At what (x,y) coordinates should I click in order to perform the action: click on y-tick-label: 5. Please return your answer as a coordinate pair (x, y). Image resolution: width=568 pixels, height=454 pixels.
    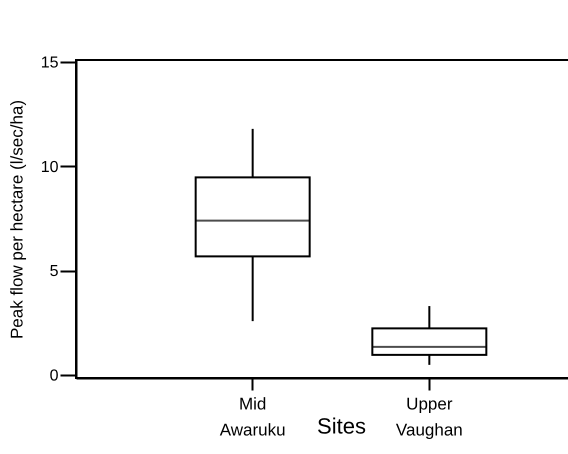
    Looking at the image, I should click on (54, 271).